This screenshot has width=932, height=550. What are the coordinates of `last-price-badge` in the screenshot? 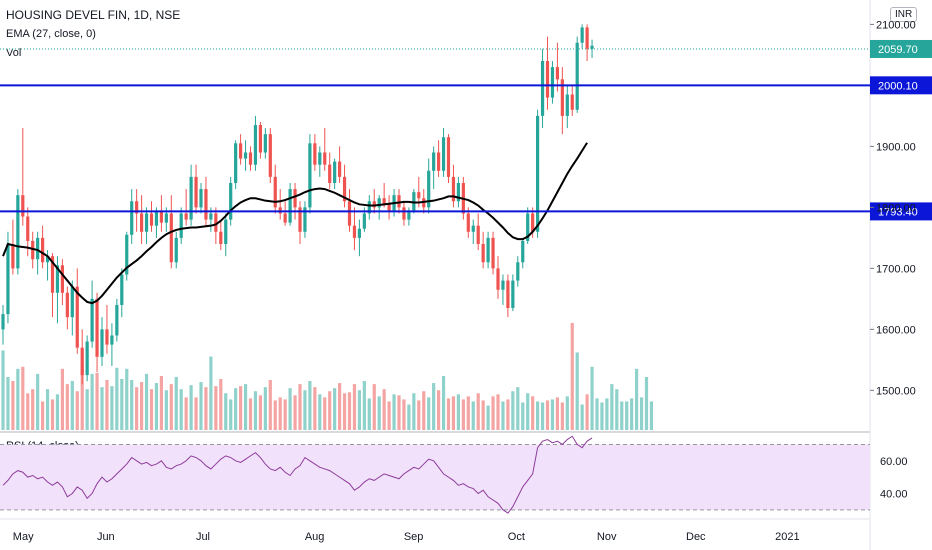 It's located at (901, 48).